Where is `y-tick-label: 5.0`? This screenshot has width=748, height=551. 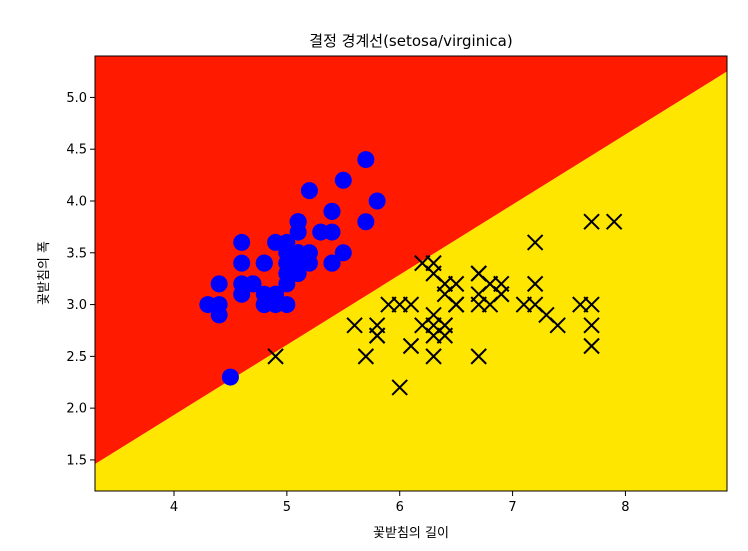 y-tick-label: 5.0 is located at coordinates (76, 98).